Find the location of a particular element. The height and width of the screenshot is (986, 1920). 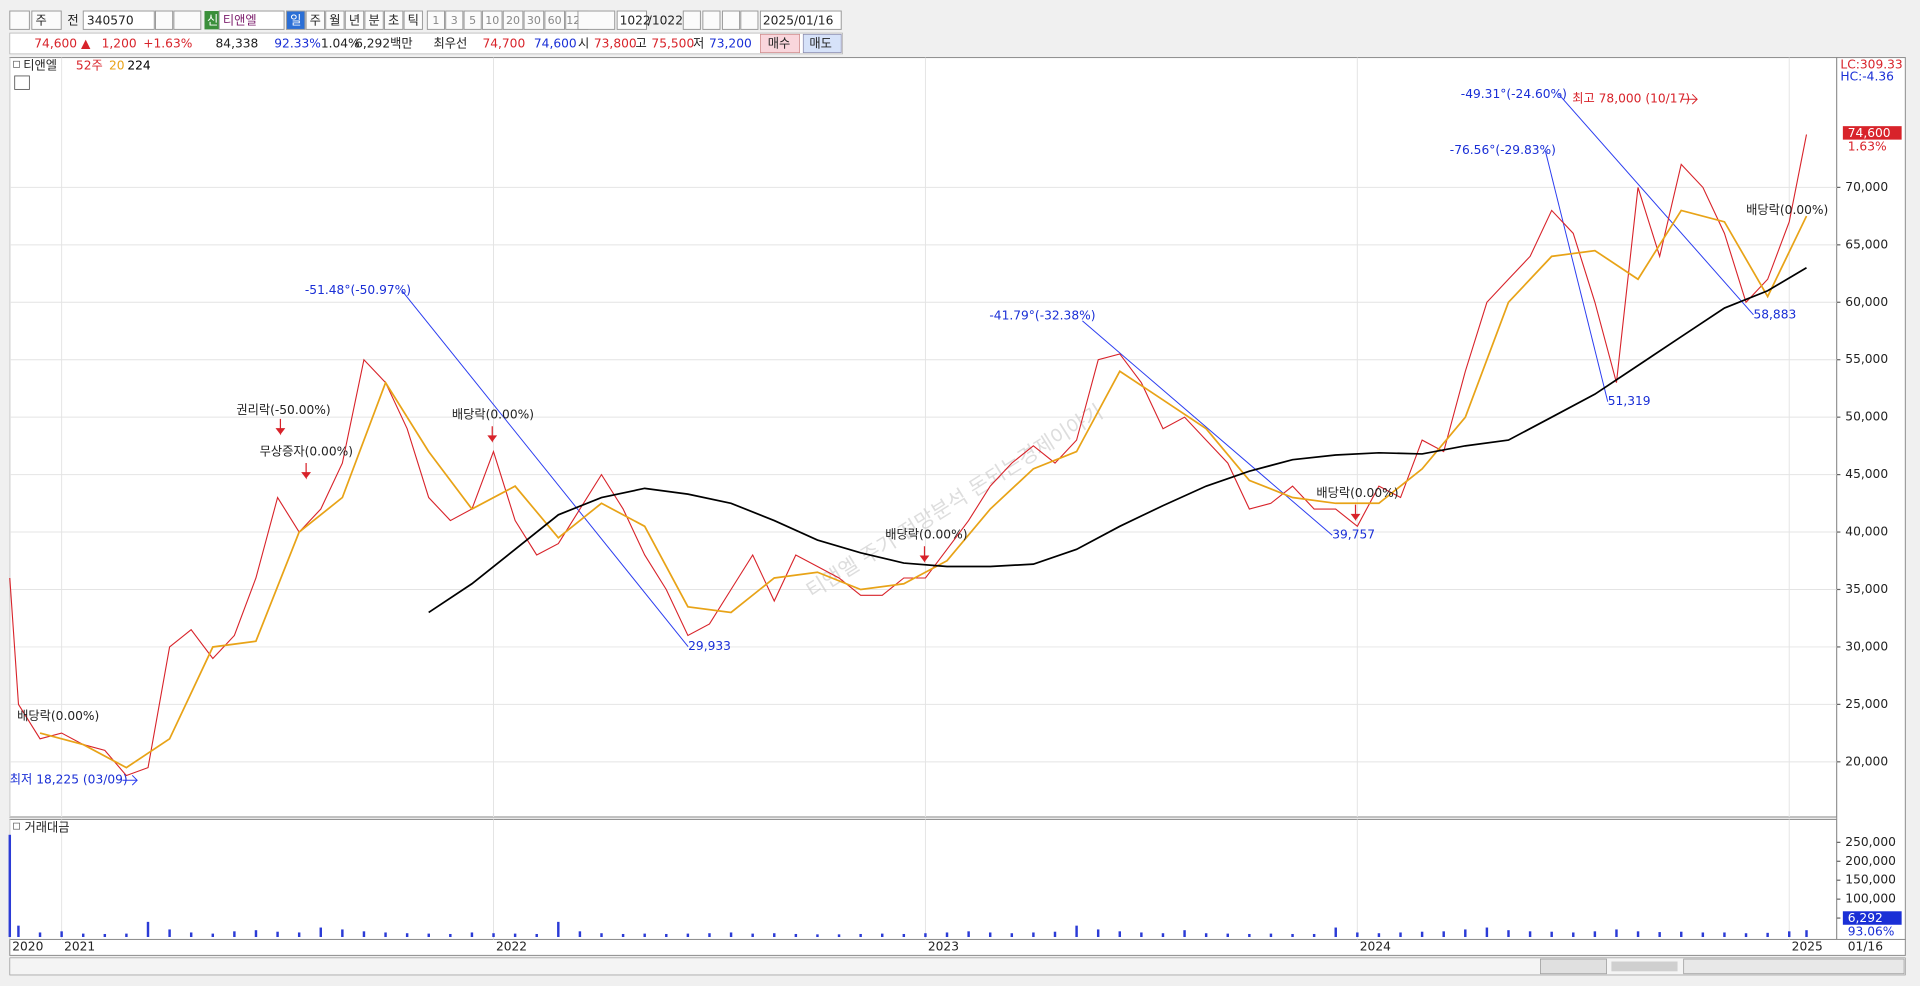

interval-label: 틱 is located at coordinates (413, 20).